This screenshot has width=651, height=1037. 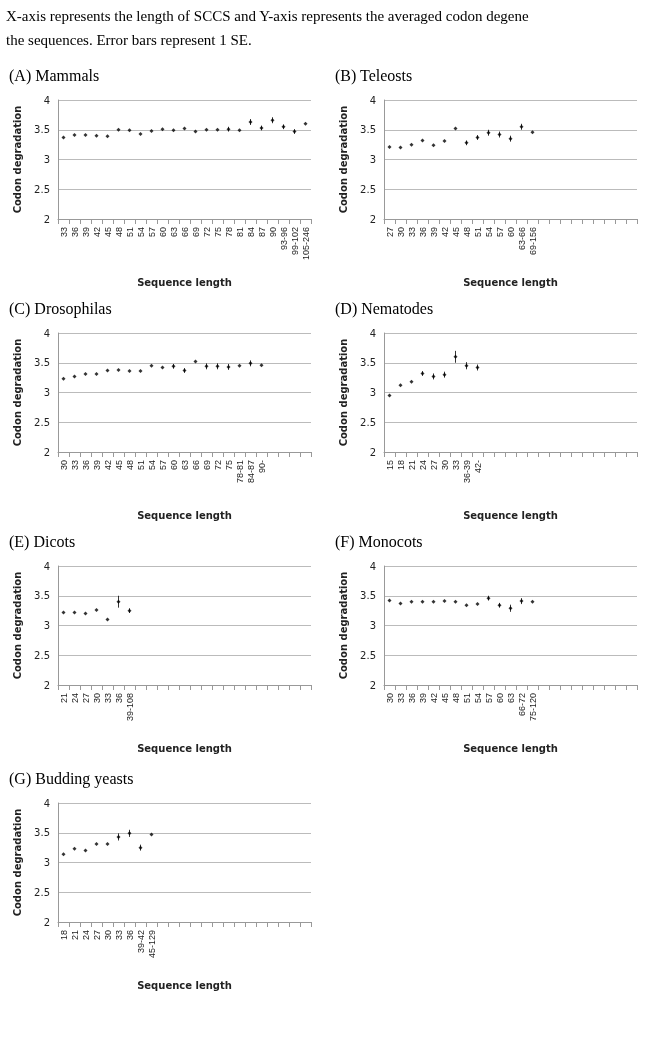 What do you see at coordinates (140, 232) in the screenshot?
I see `x-tick-label: 54` at bounding box center [140, 232].